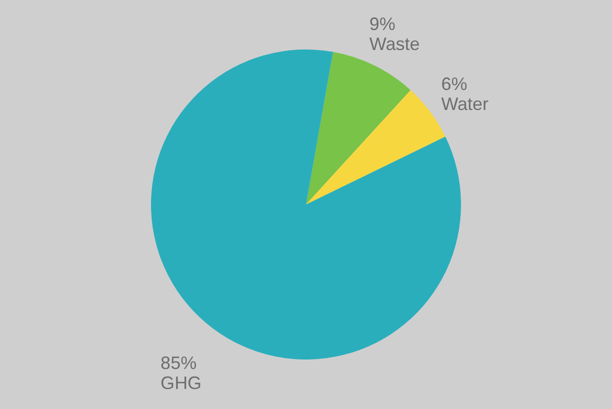 The width and height of the screenshot is (612, 409). Describe the element at coordinates (465, 104) in the screenshot. I see `slice-label: Water` at that location.